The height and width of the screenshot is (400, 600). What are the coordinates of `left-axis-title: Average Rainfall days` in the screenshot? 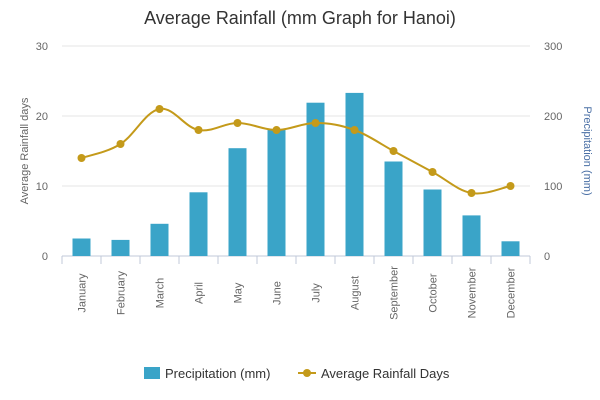 It's located at (25, 150).